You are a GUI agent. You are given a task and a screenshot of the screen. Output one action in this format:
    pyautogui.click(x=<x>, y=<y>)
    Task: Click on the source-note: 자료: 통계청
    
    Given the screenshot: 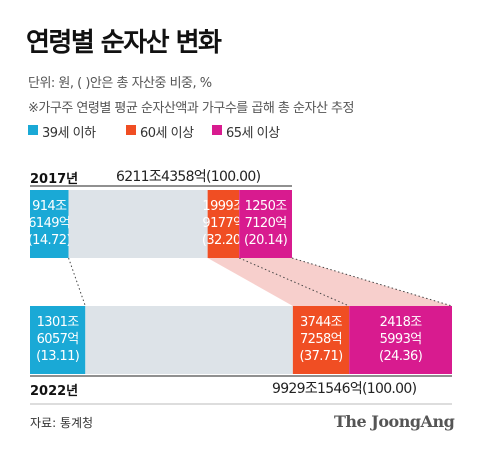 What is the action you would take?
    pyautogui.click(x=62, y=423)
    